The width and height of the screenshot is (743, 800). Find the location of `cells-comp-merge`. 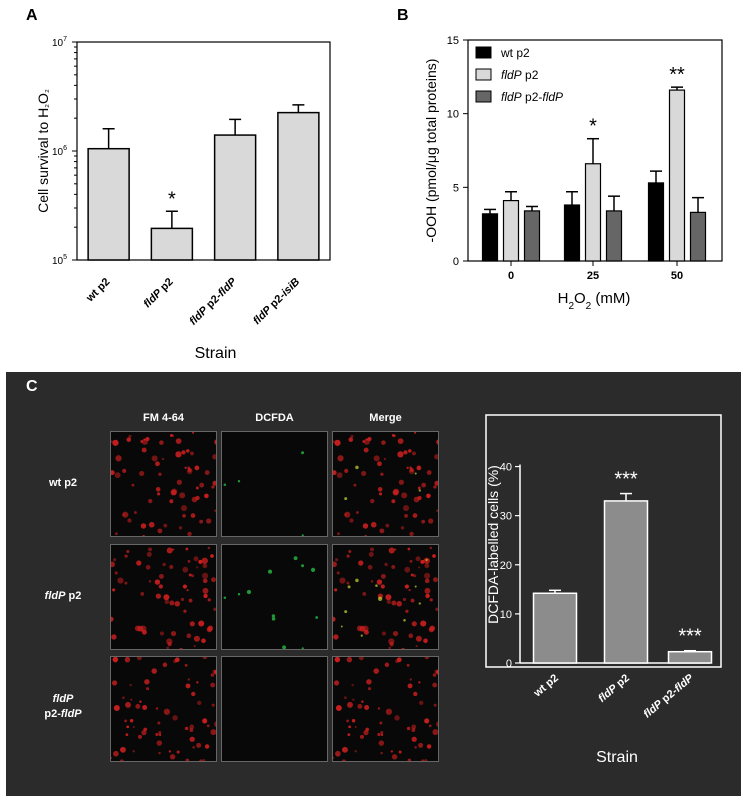

cells-comp-merge is located at coordinates (385, 709).